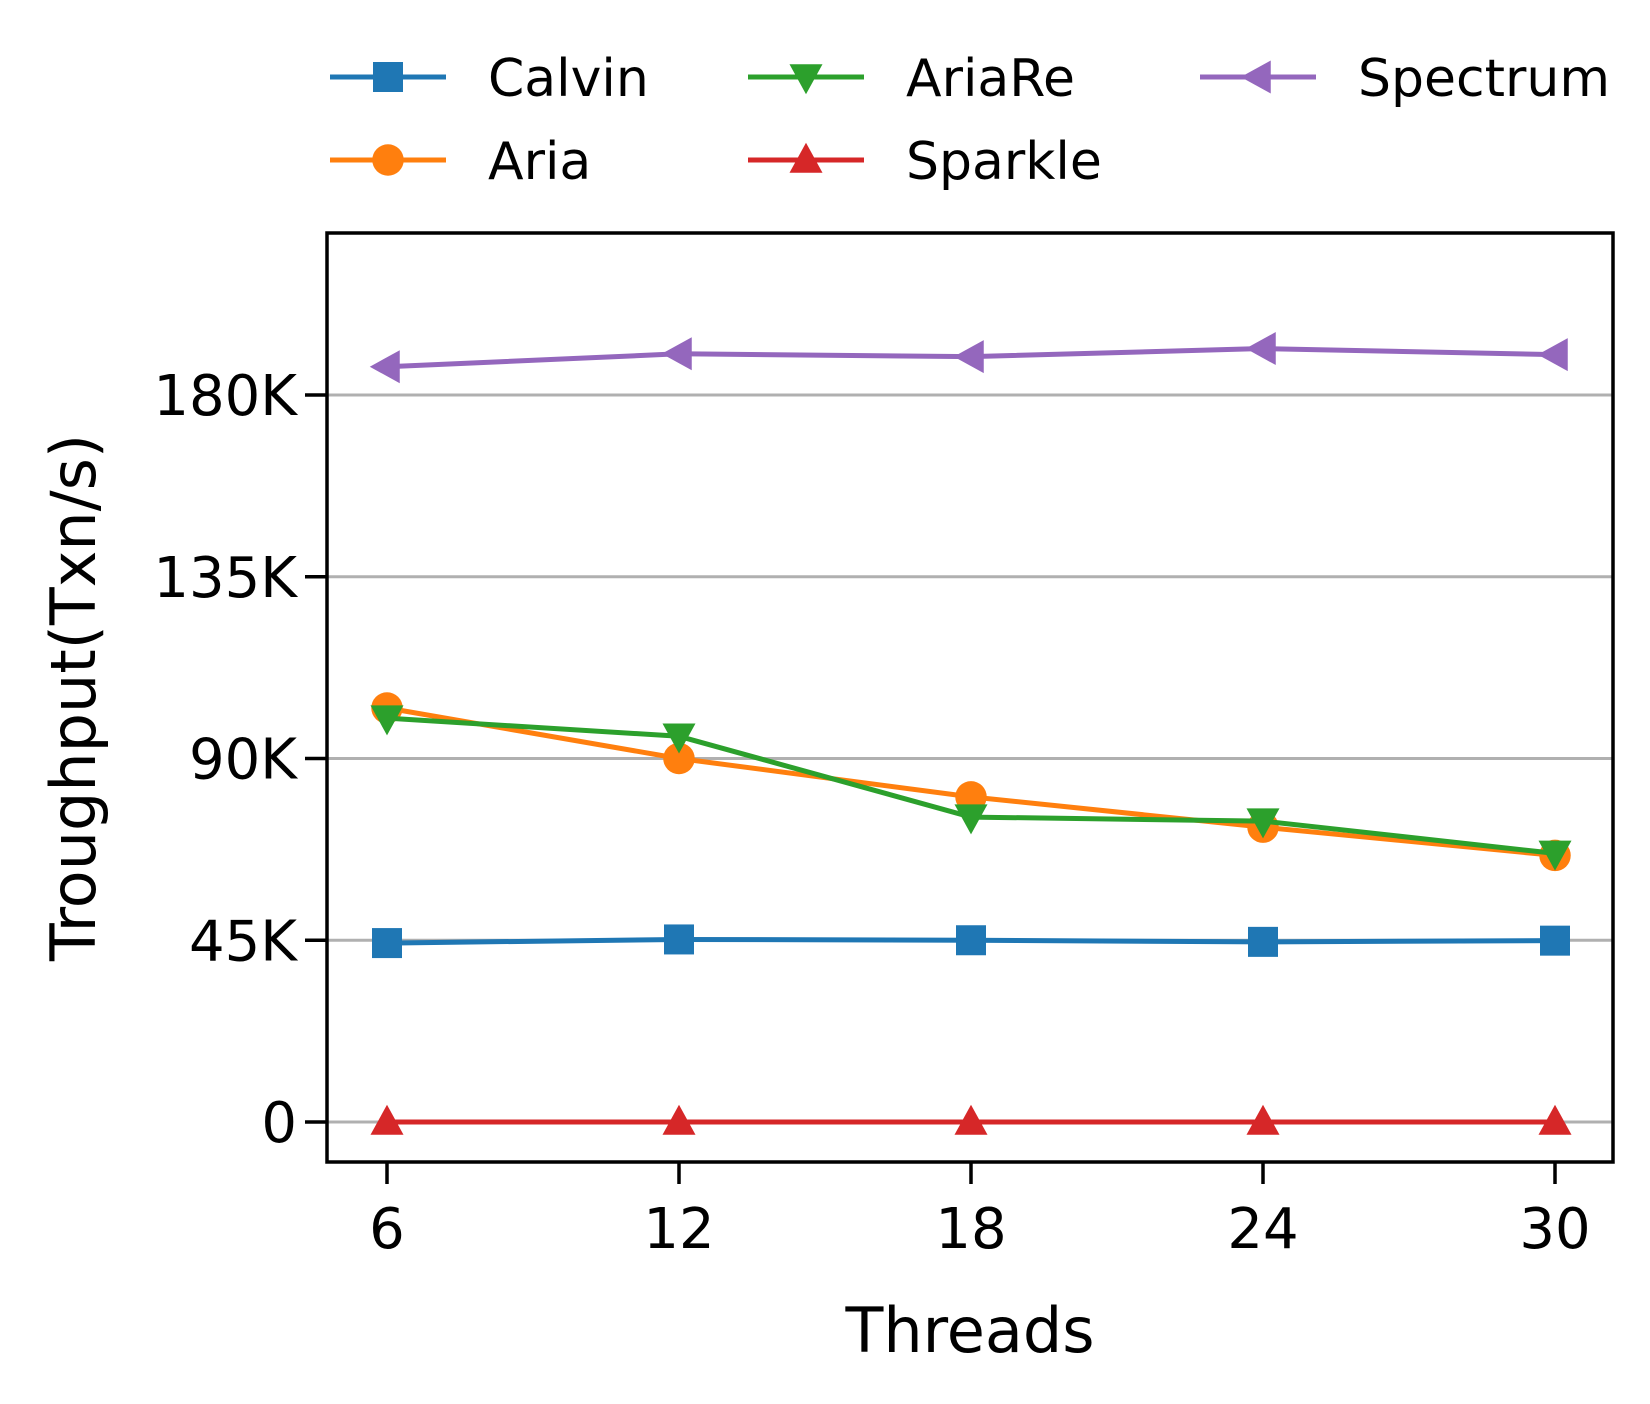 The image size is (1650, 1404). I want to click on series-spectrum, so click(968, 358).